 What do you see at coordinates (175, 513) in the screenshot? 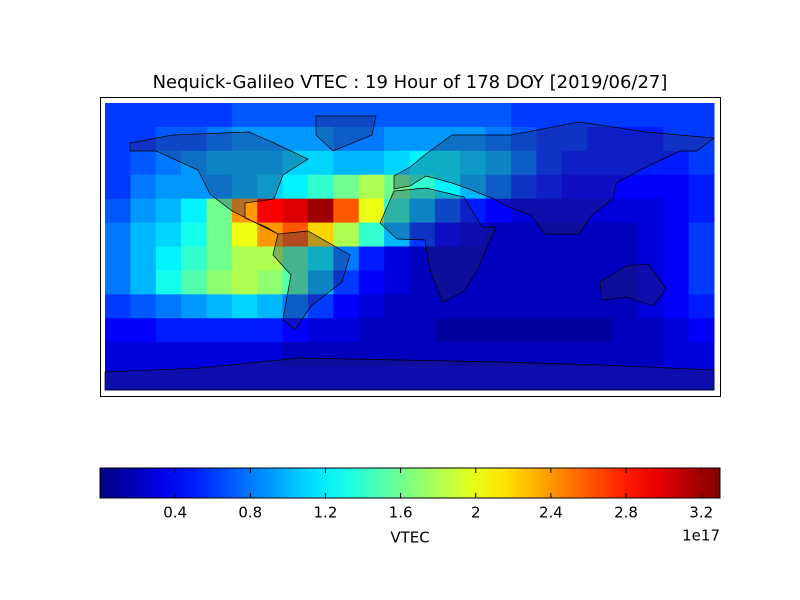
I see `colorbar-tick-label: 0.4` at bounding box center [175, 513].